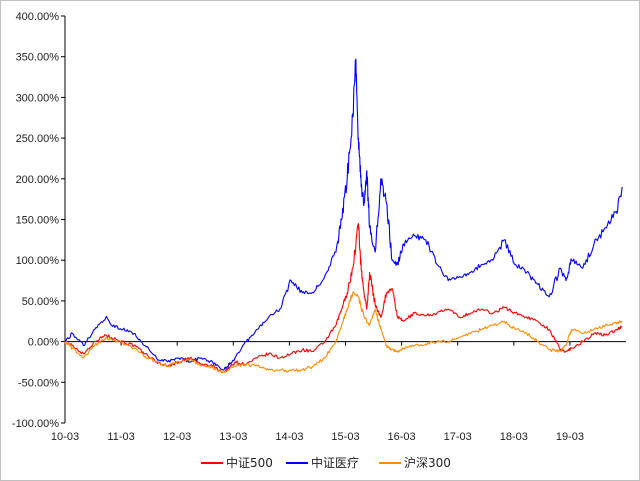 This screenshot has width=640, height=481. Describe the element at coordinates (38, 383) in the screenshot. I see `y-tick-label: -50.00%` at that location.